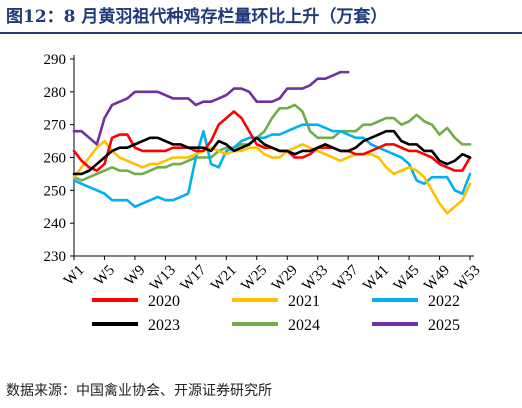 Image resolution: width=522 pixels, height=408 pixels. What do you see at coordinates (272, 152) in the screenshot?
I see `series-line-2023` at bounding box center [272, 152].